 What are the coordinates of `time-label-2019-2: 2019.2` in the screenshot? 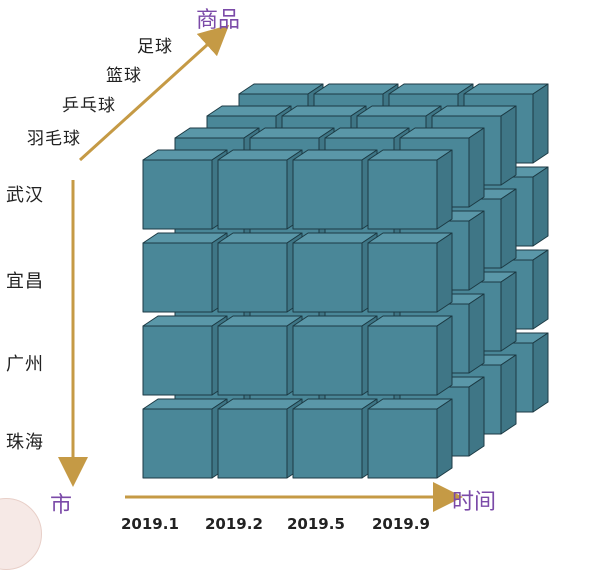 It's located at (234, 524).